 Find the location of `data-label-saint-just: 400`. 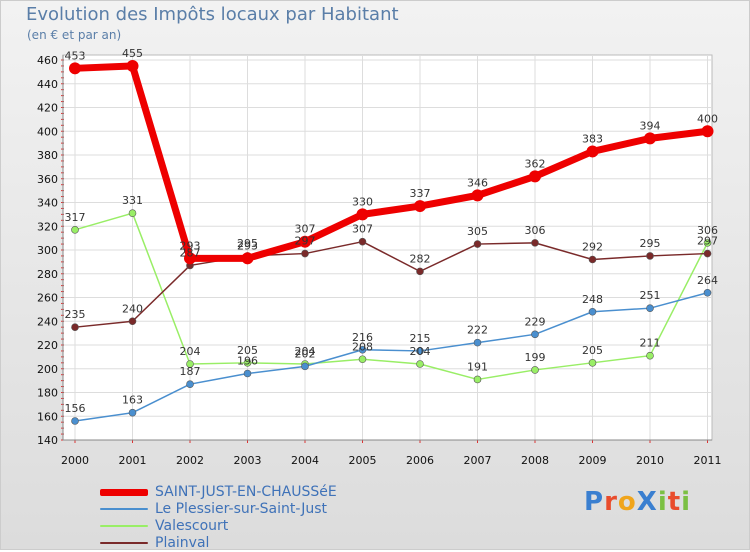

data-label-saint-just: 400 is located at coordinates (707, 118).